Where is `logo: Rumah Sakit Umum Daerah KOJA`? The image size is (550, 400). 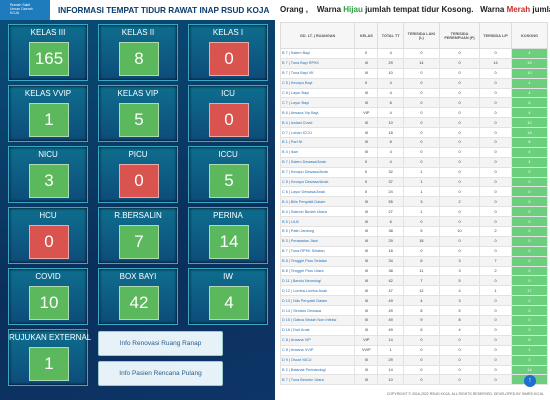
logo: Rumah Sakit Umum Daerah KOJA is located at coordinates (25, 10).